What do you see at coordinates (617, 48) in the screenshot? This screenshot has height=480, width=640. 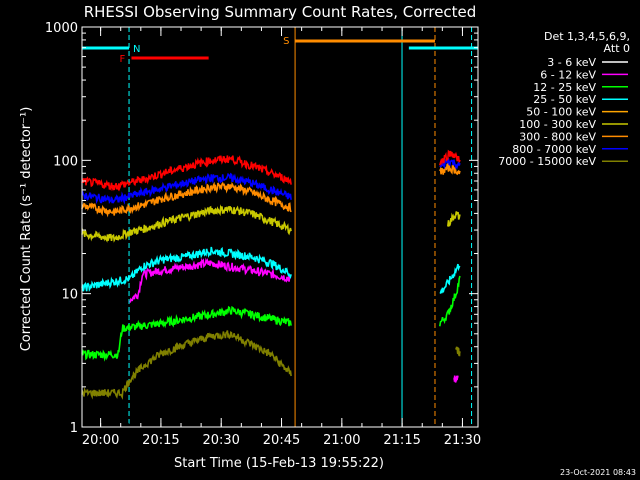 I see `legend-header: Att 0` at bounding box center [617, 48].